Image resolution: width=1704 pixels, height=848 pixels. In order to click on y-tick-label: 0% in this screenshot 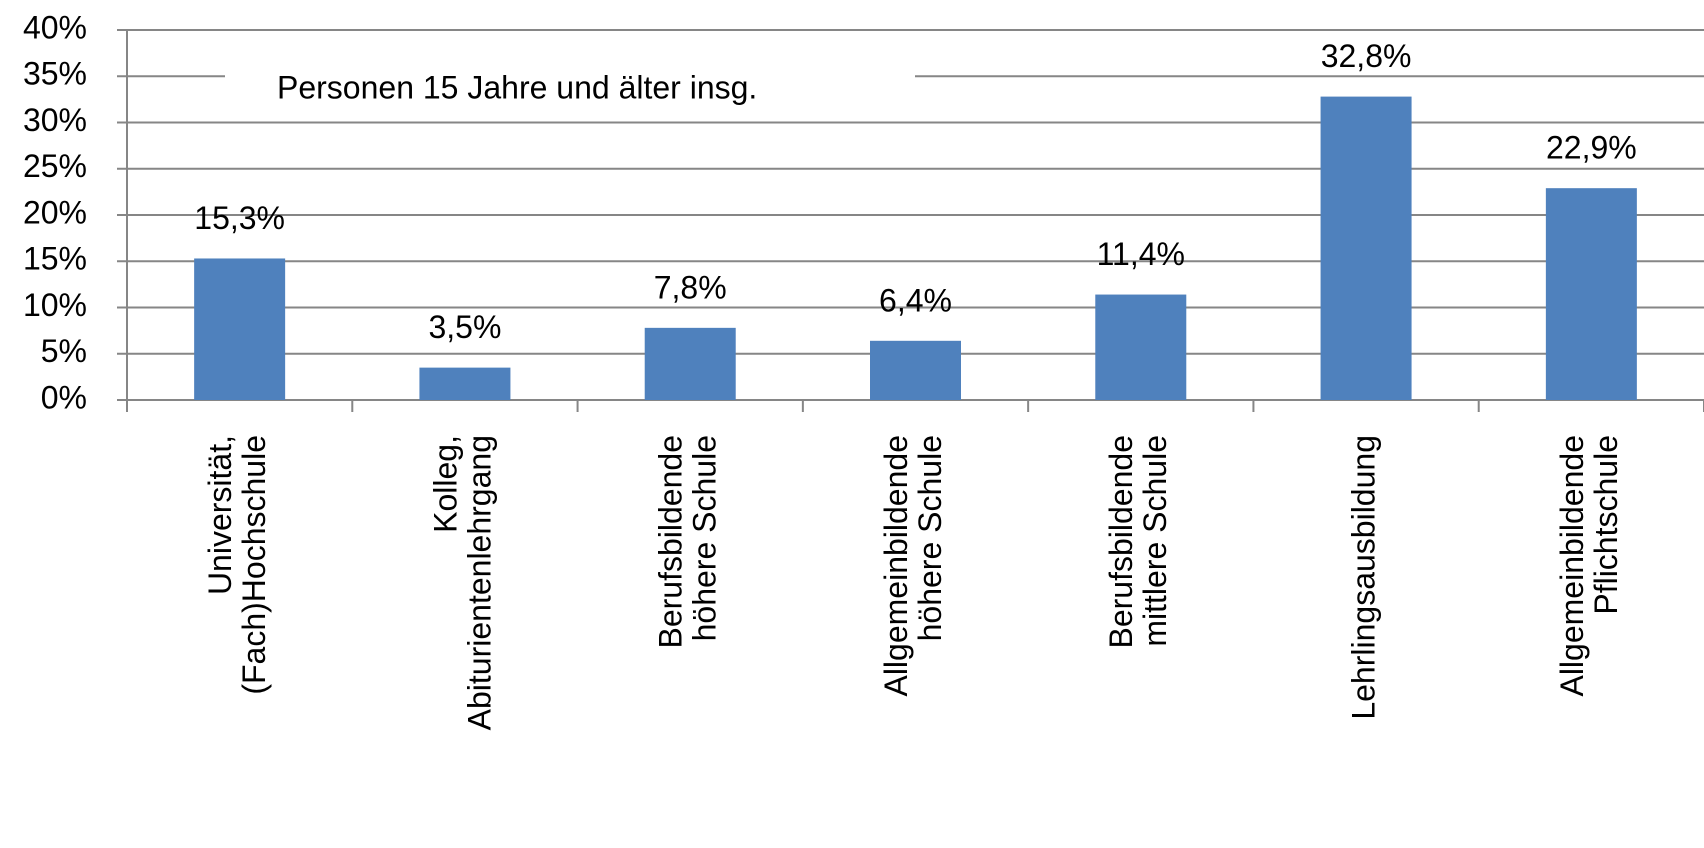, I will do `click(64, 397)`.